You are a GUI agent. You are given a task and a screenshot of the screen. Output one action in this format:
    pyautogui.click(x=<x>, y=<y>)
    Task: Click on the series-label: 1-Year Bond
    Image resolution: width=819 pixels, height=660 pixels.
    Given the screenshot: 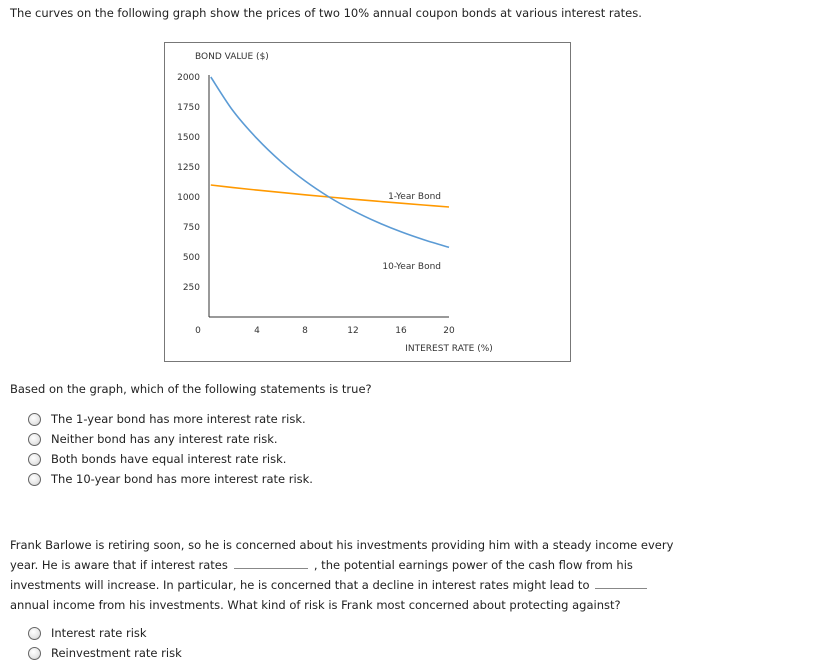 What is the action you would take?
    pyautogui.click(x=414, y=197)
    